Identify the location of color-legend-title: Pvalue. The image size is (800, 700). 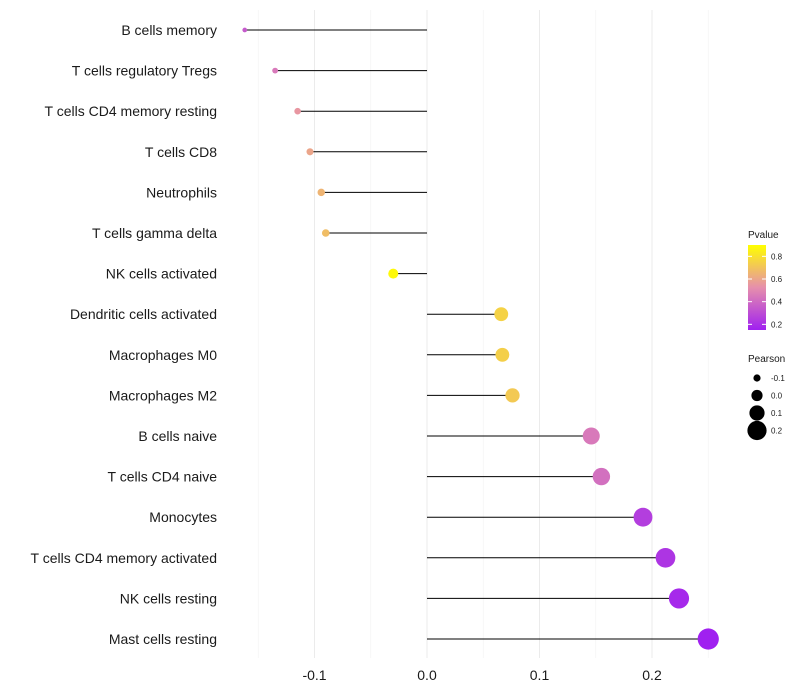
(763, 235).